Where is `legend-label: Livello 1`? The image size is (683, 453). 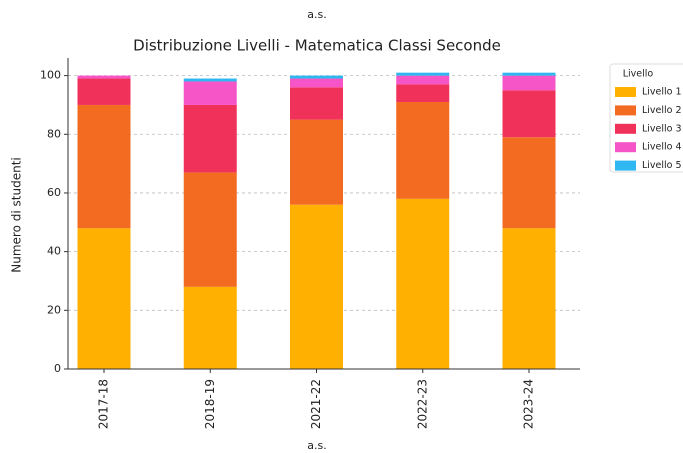
legend-label: Livello 1 is located at coordinates (662, 92).